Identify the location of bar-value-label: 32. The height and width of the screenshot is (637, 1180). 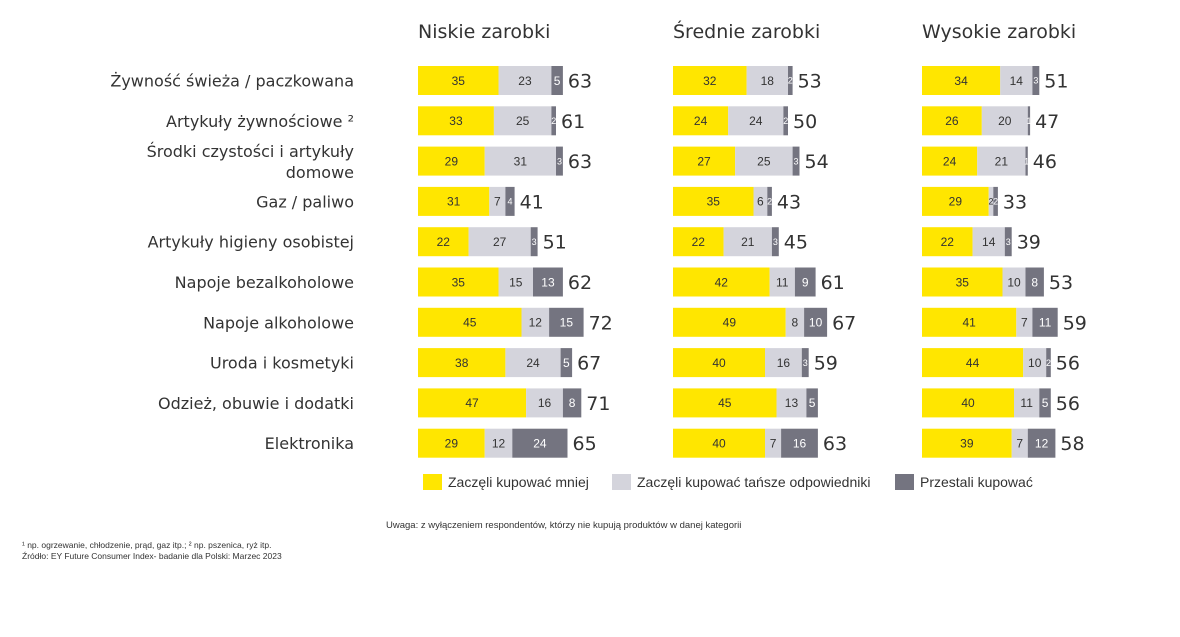
(710, 81).